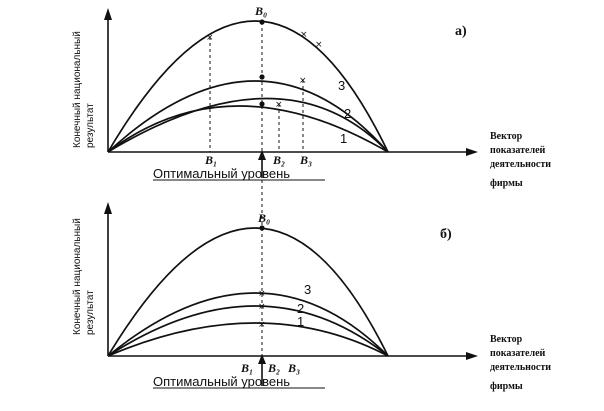  I want to click on panel-a-label: а), so click(461, 31).